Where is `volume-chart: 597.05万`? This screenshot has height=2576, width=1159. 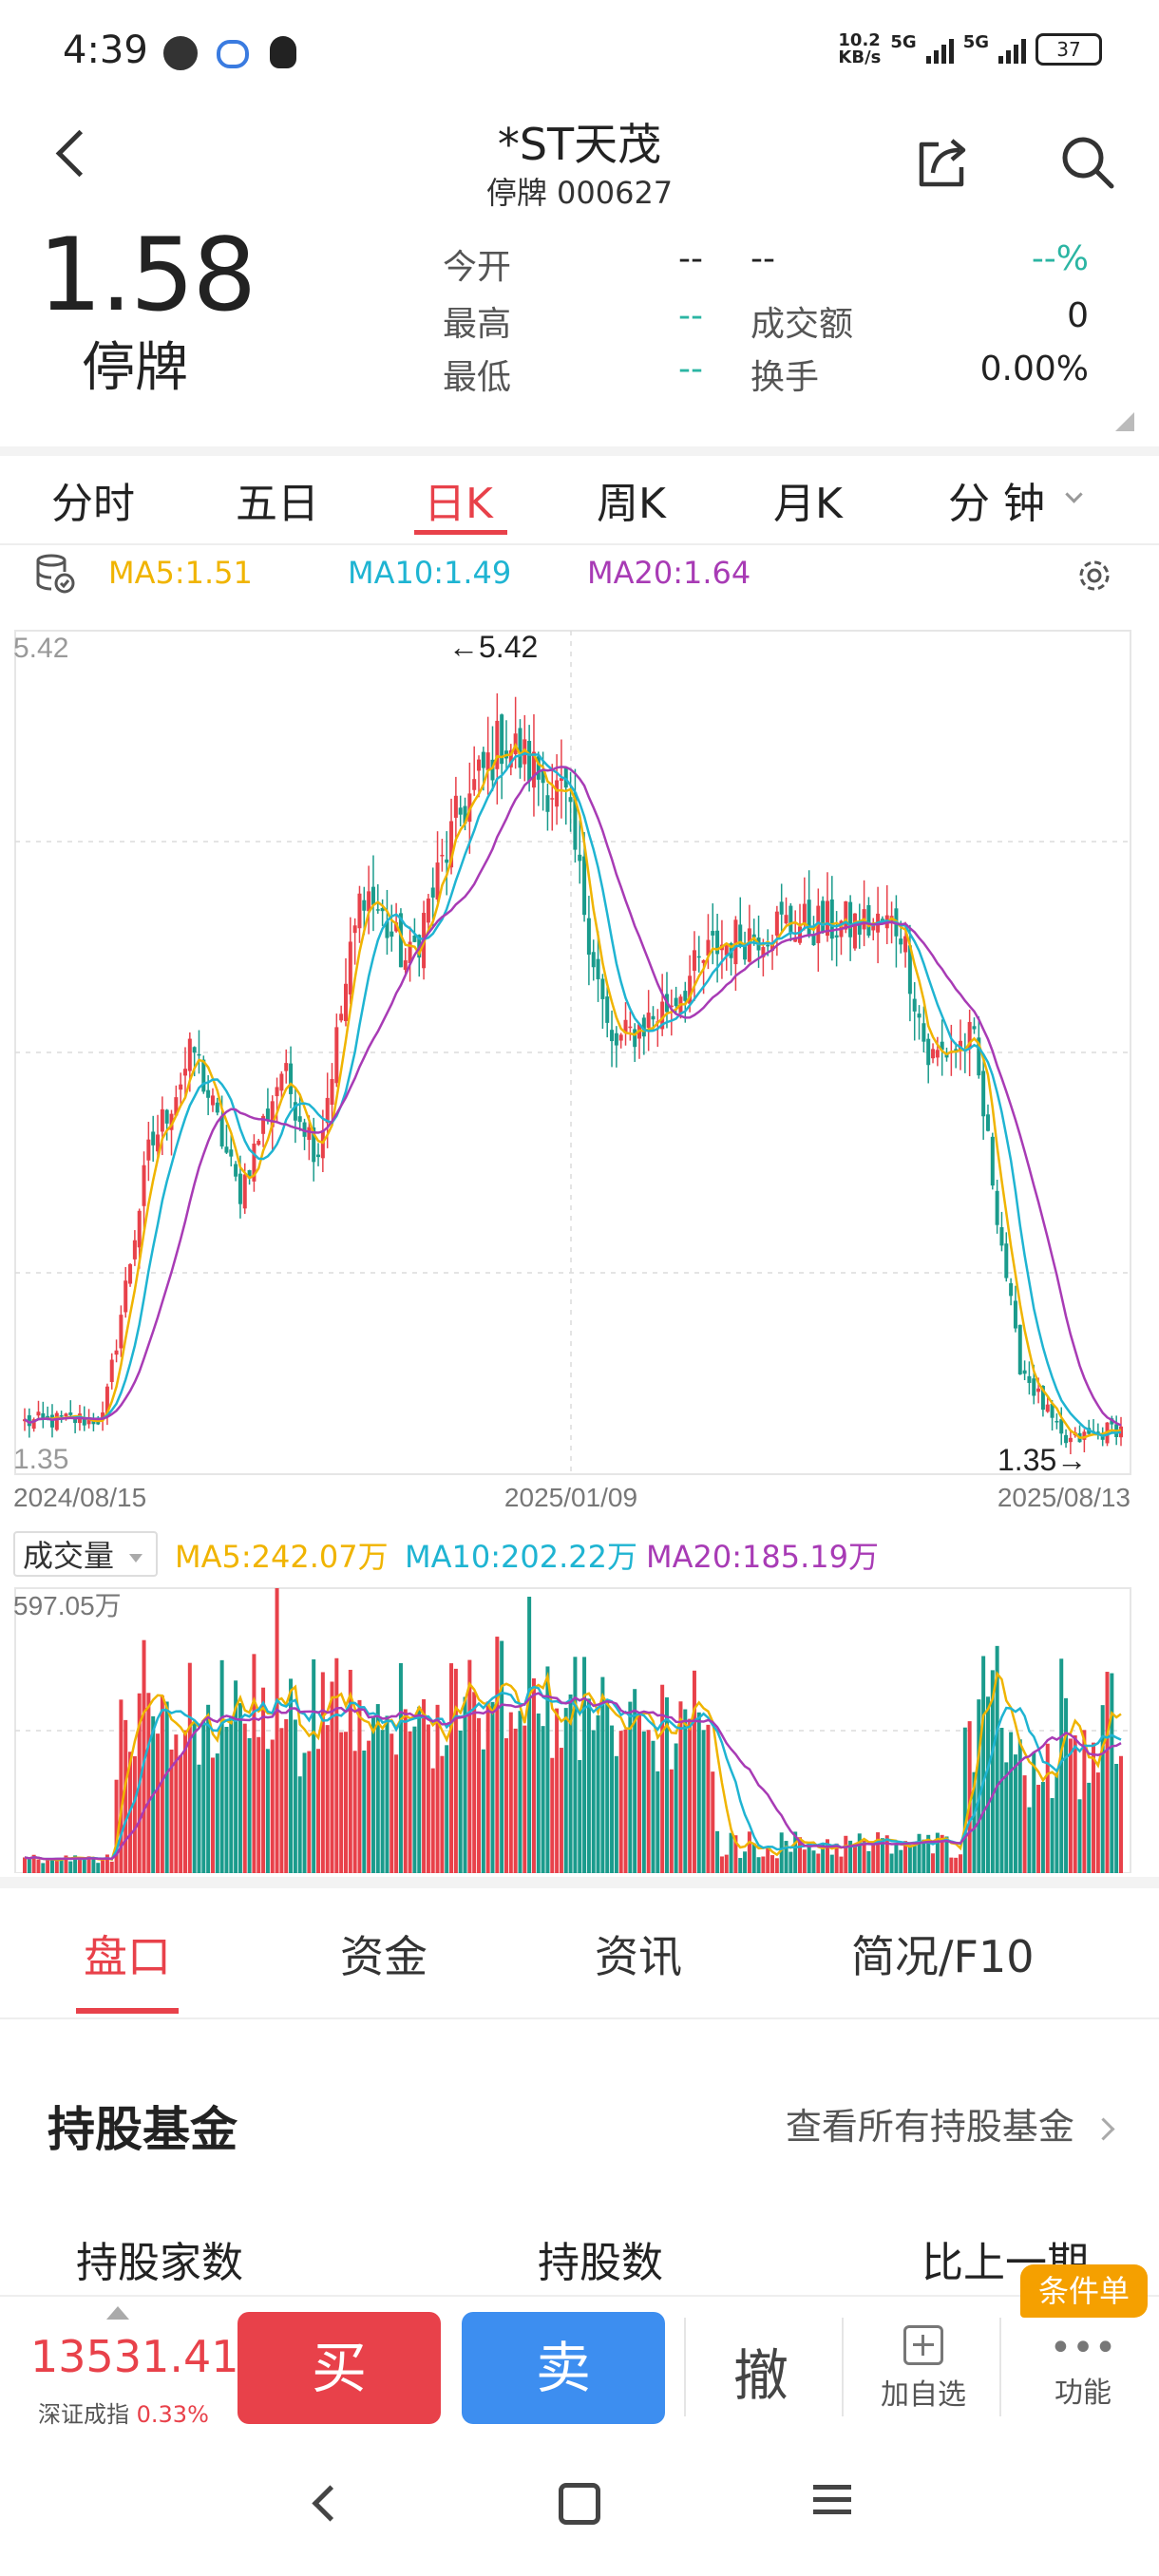 volume-chart: 597.05万 is located at coordinates (572, 1727).